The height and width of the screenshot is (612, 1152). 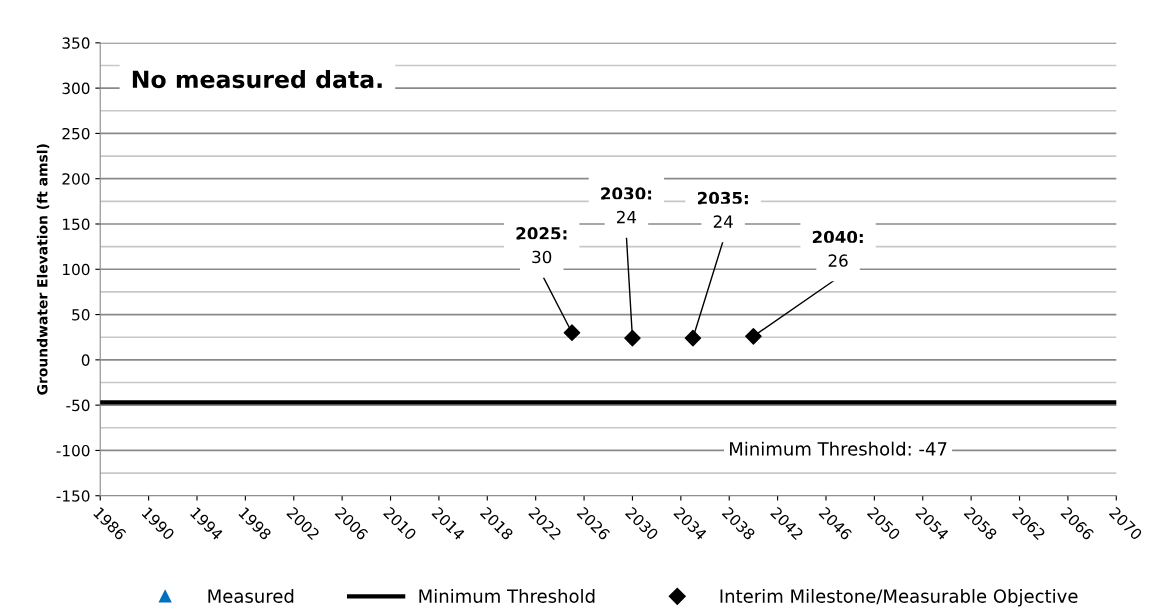 I want to click on y-tick-label: 100, so click(x=76, y=269).